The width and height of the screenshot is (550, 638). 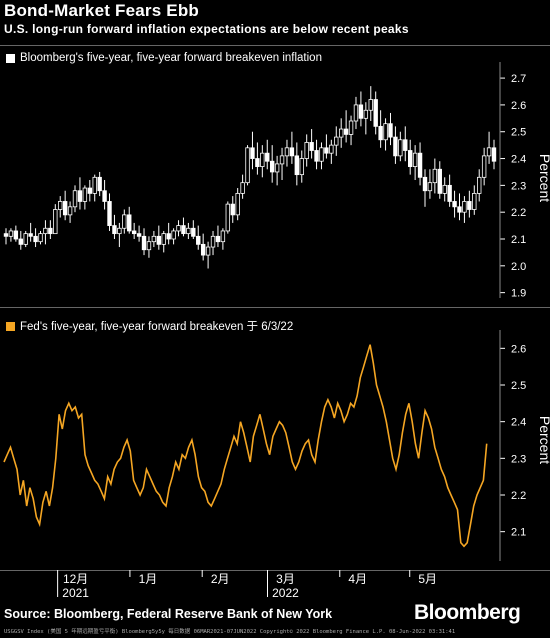 I want to click on x-tick-label: 4月, so click(x=357, y=579).